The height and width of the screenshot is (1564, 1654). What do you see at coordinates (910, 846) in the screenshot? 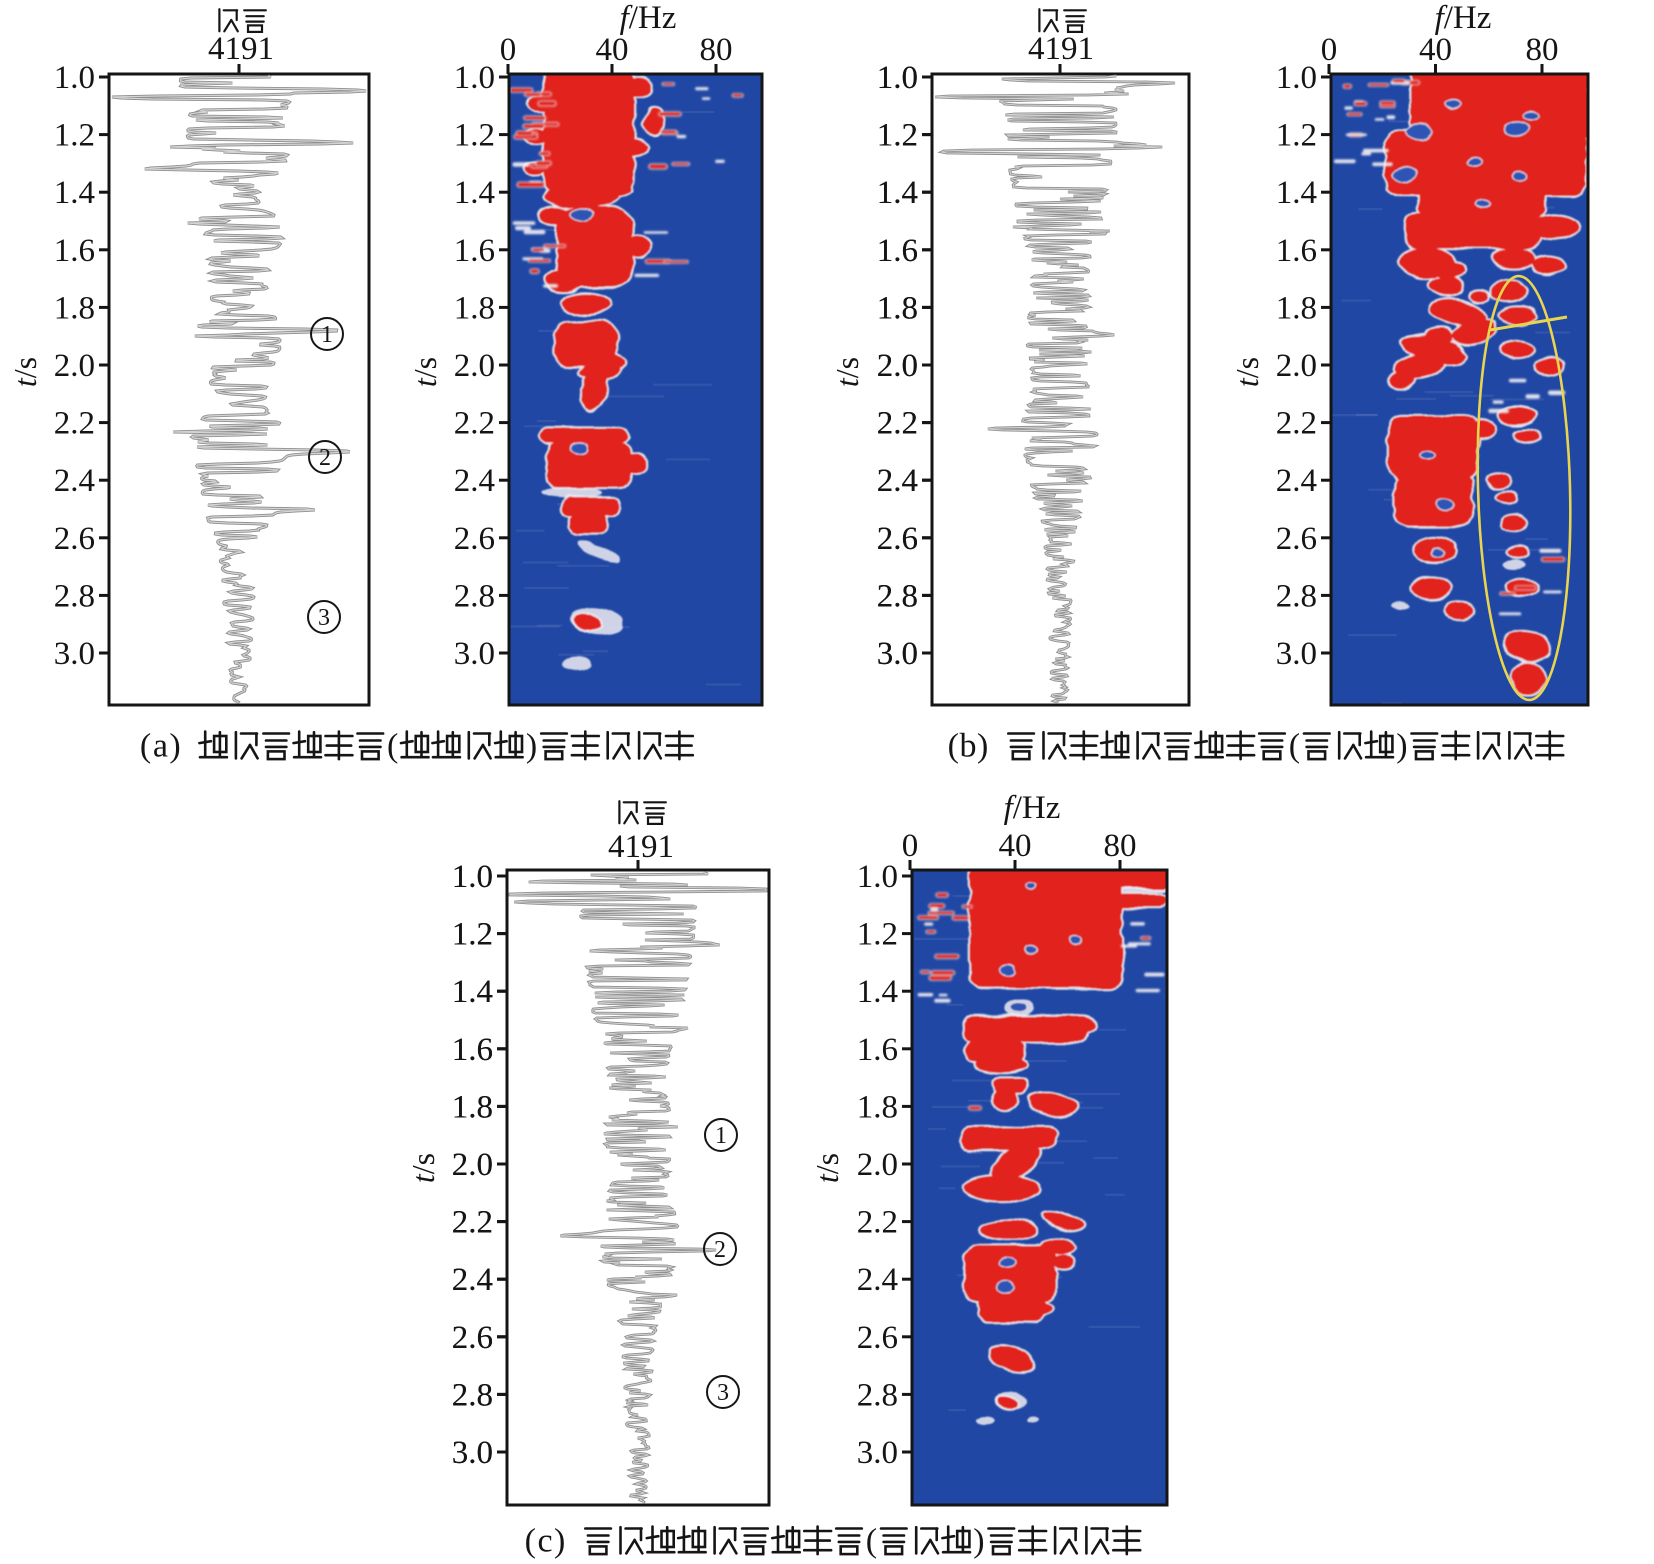
I see `svg-text: 0` at bounding box center [910, 846].